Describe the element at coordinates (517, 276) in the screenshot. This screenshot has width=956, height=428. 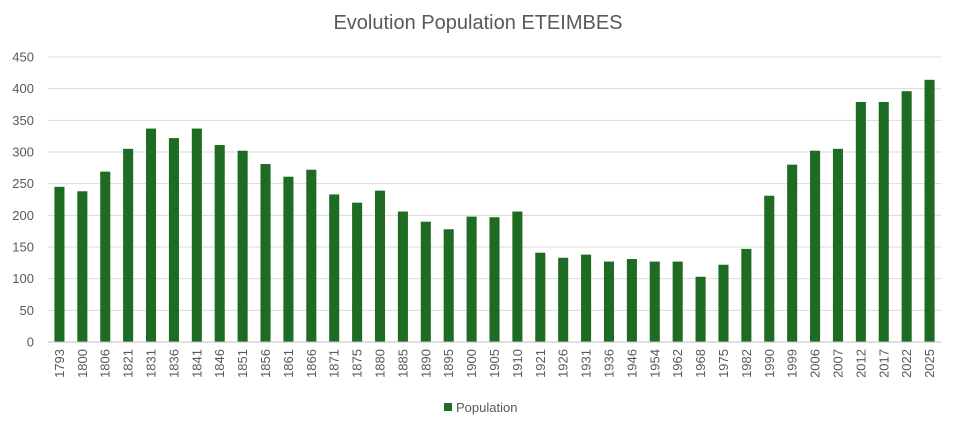
I see `bar-1910` at that location.